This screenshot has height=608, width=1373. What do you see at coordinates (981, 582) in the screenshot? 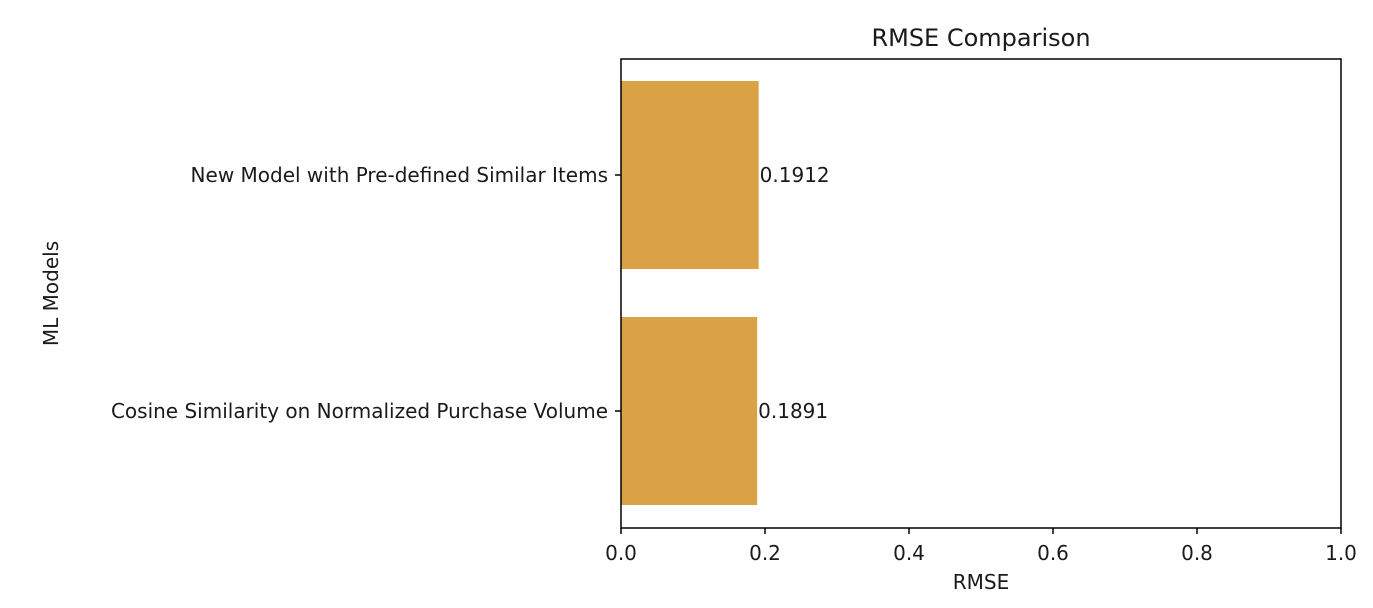
I see `x-axis-label: RMSE` at bounding box center [981, 582].